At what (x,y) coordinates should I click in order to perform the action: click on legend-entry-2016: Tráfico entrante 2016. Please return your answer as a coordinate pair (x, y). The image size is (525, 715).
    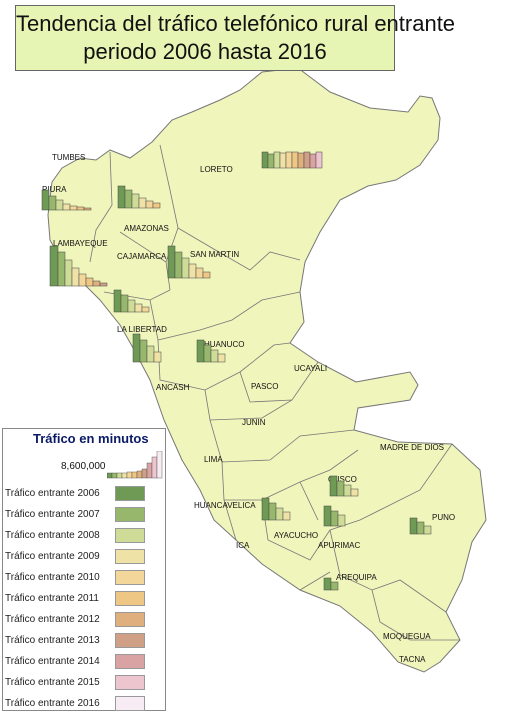
    Looking at the image, I should click on (85, 704).